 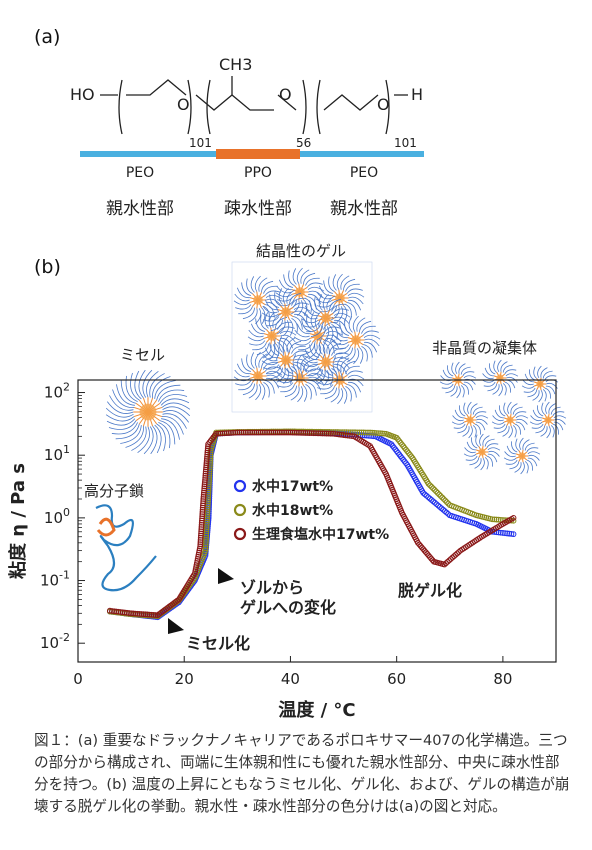 What do you see at coordinates (405, 143) in the screenshot?
I see `subscript-n3: 101` at bounding box center [405, 143].